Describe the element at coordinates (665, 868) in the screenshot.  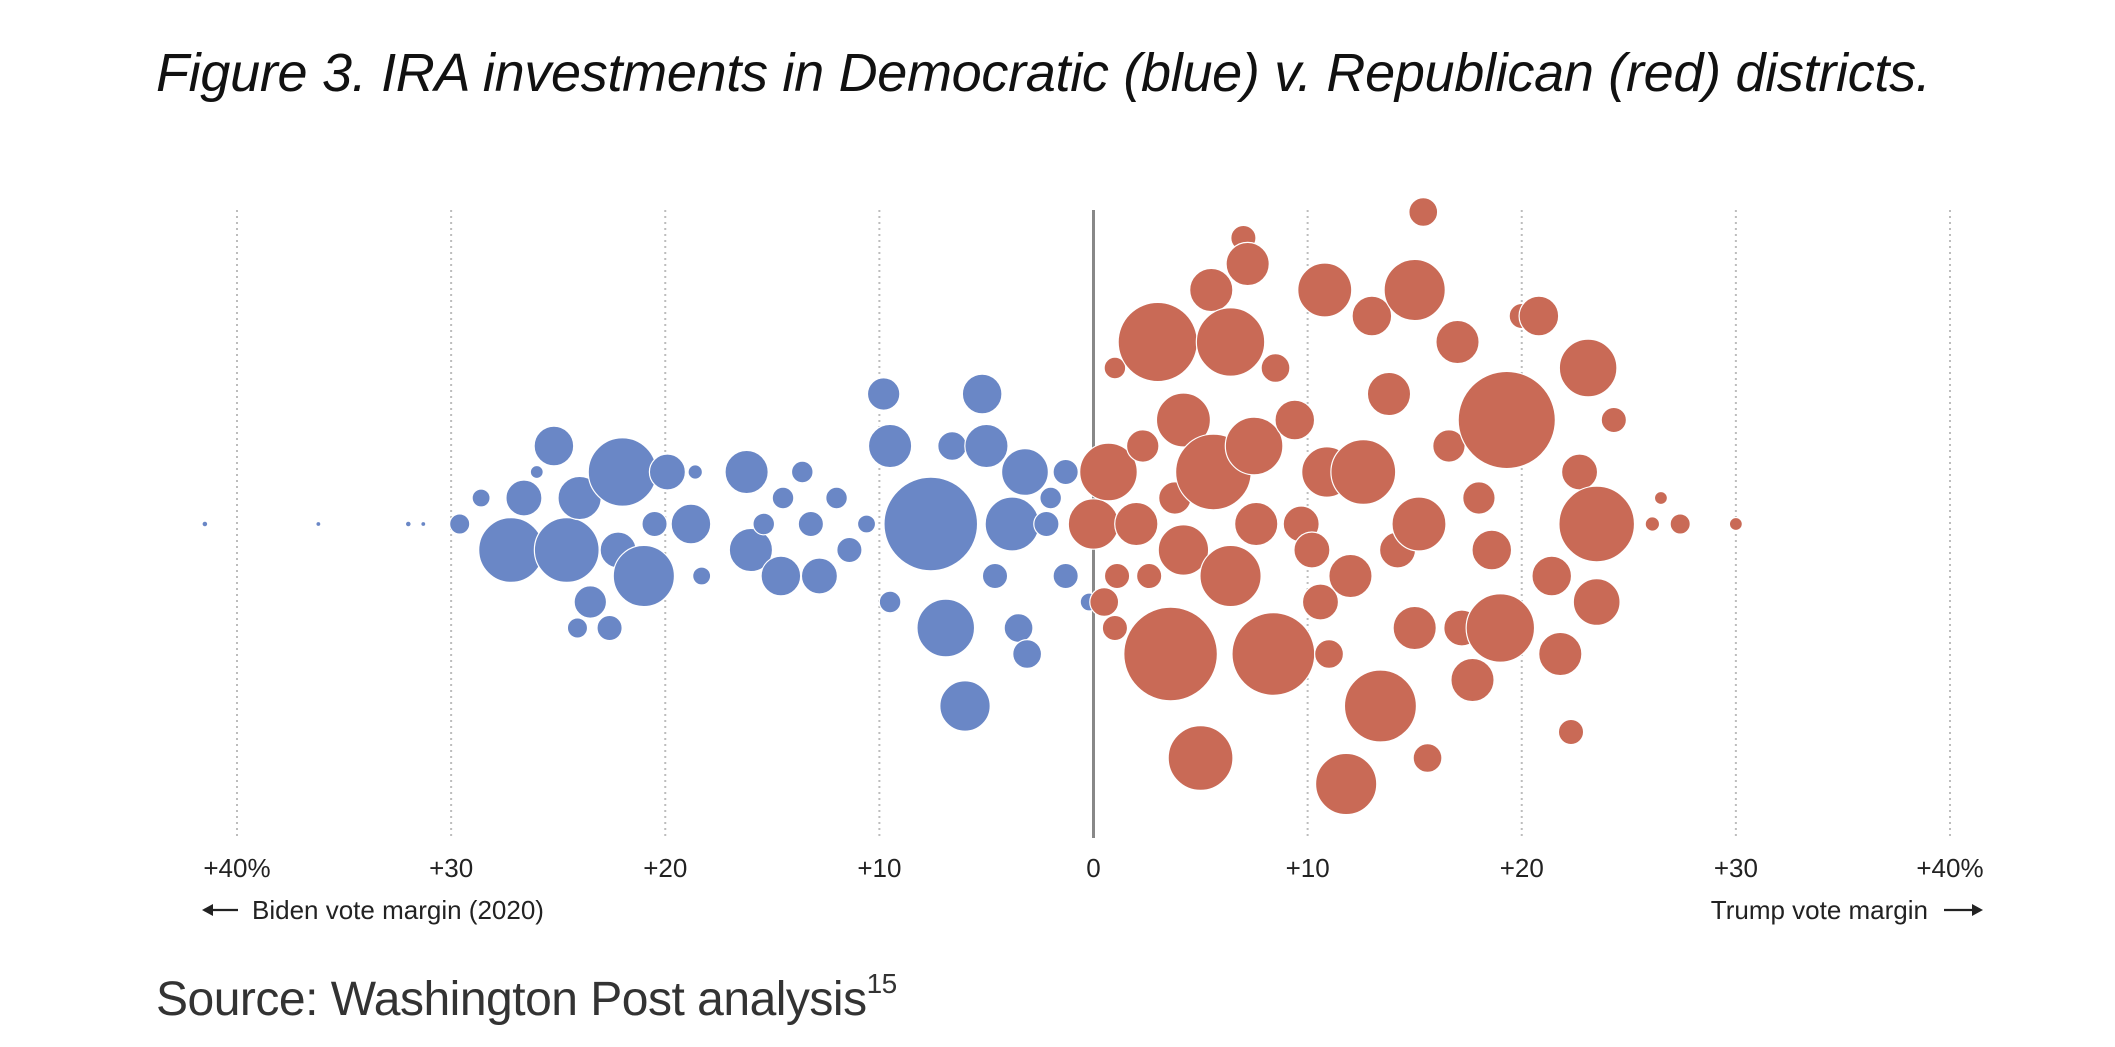
I see `x-tick-label: +20` at that location.